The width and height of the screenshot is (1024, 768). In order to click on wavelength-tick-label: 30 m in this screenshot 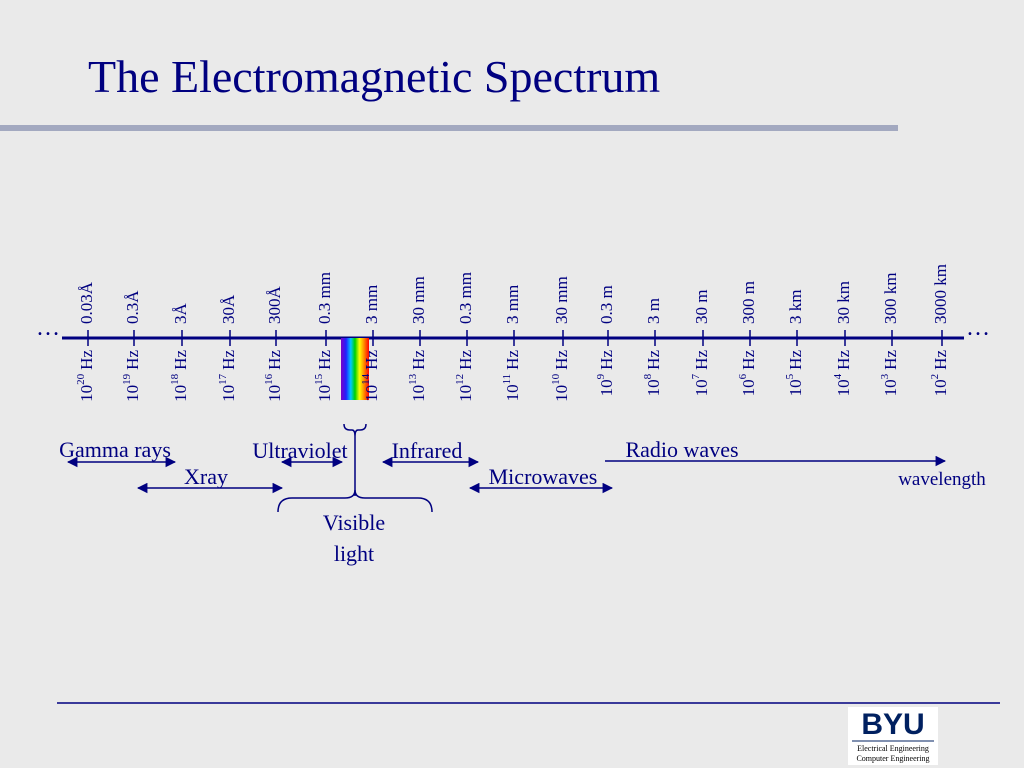, I will do `click(701, 307)`.